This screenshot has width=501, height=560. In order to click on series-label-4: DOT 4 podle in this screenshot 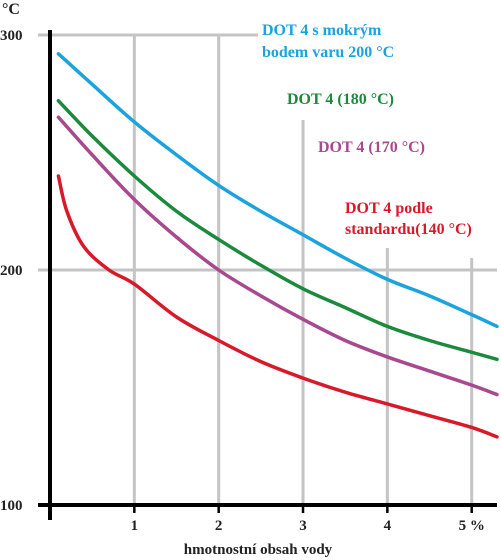, I will do `click(389, 208)`.